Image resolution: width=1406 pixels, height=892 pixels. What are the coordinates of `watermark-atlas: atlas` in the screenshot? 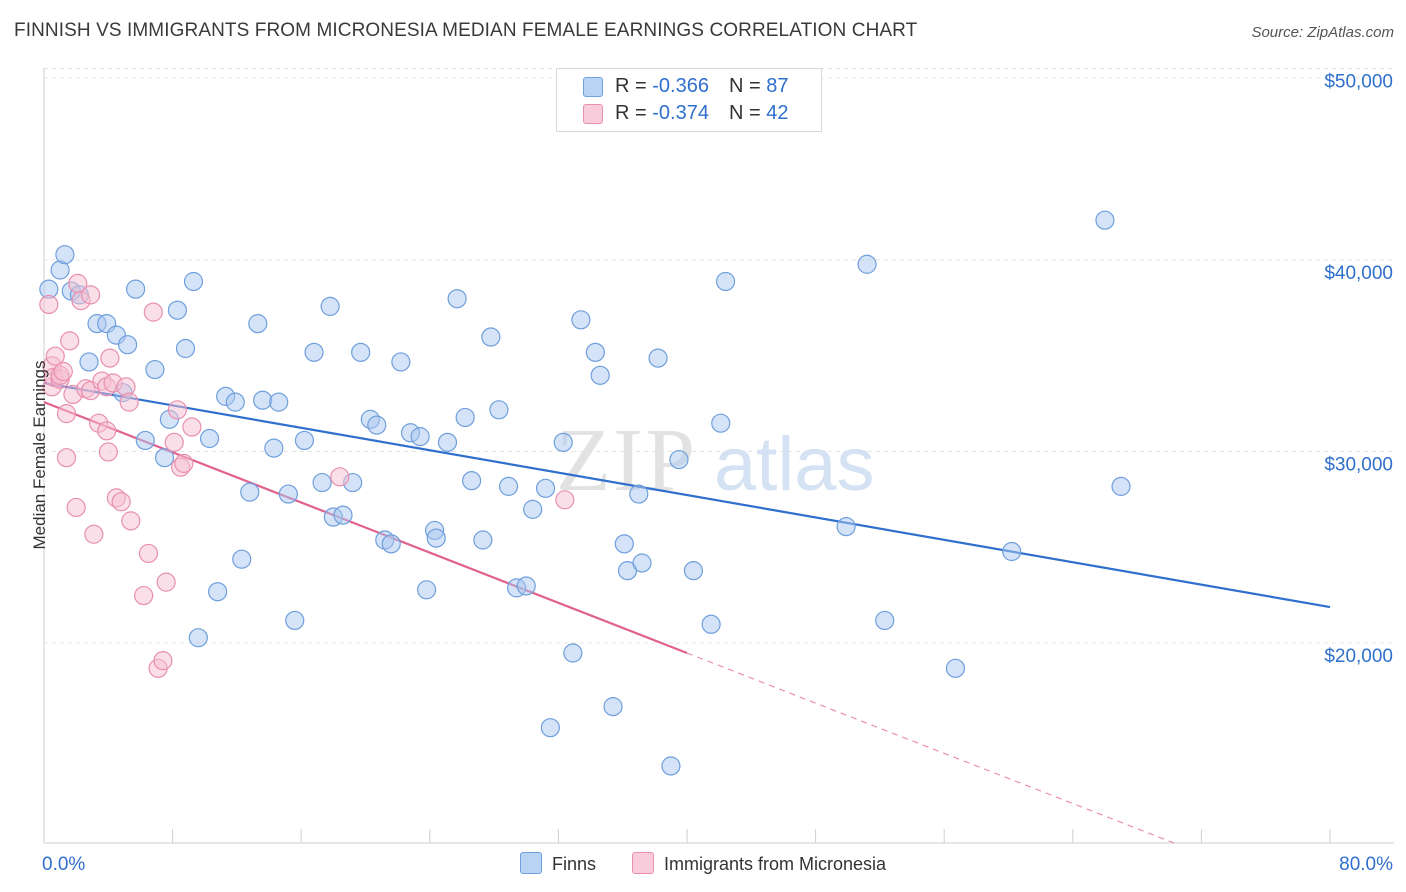 It's located at (794, 464).